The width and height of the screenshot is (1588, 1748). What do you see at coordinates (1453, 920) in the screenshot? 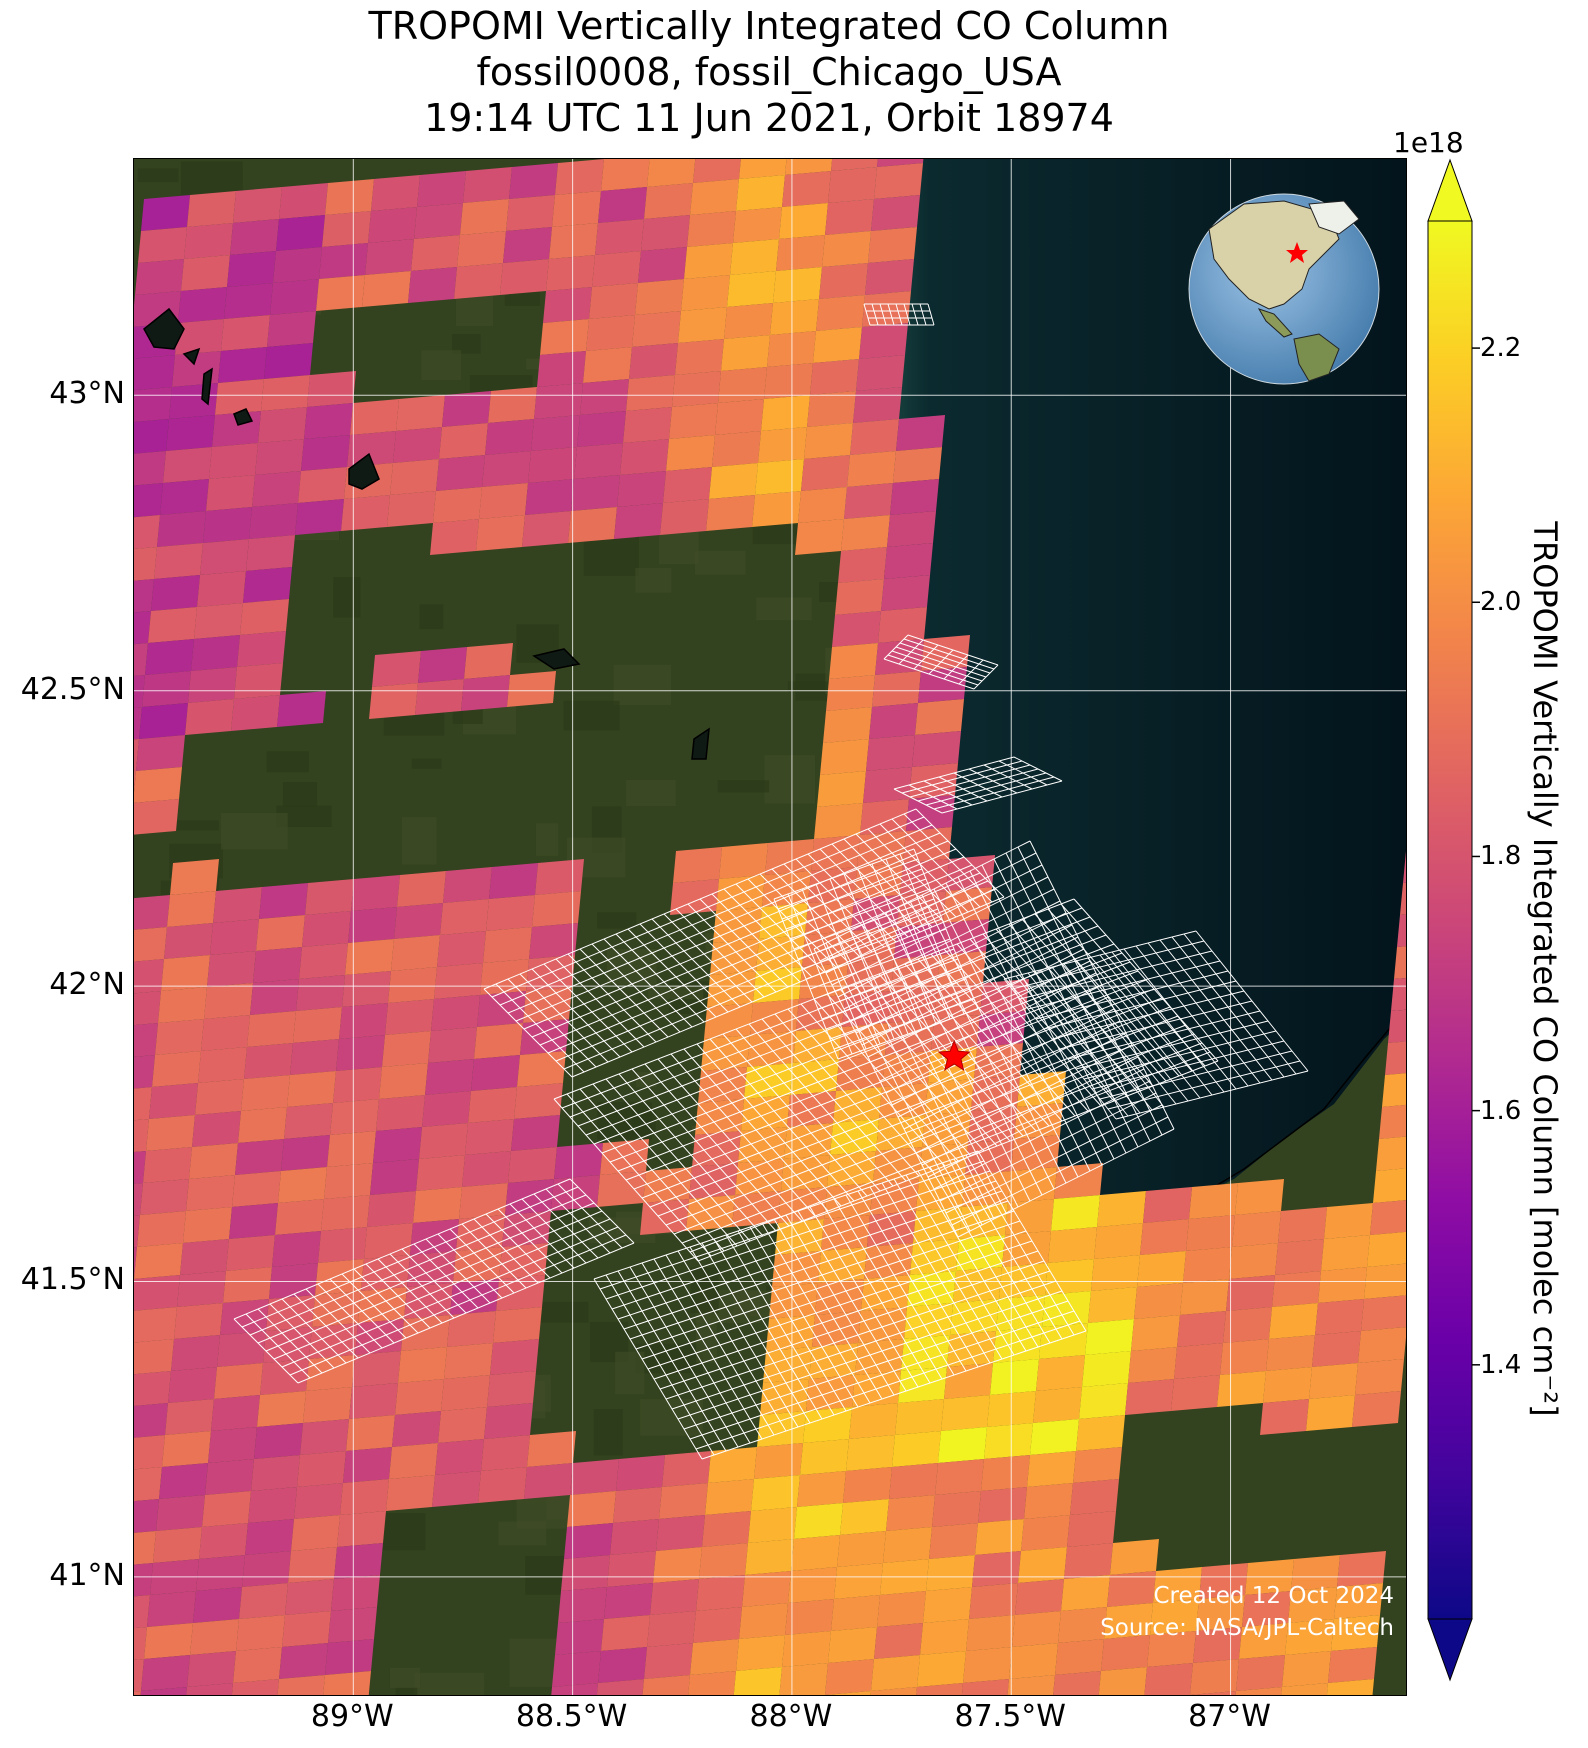
I see `colorbar` at bounding box center [1453, 920].